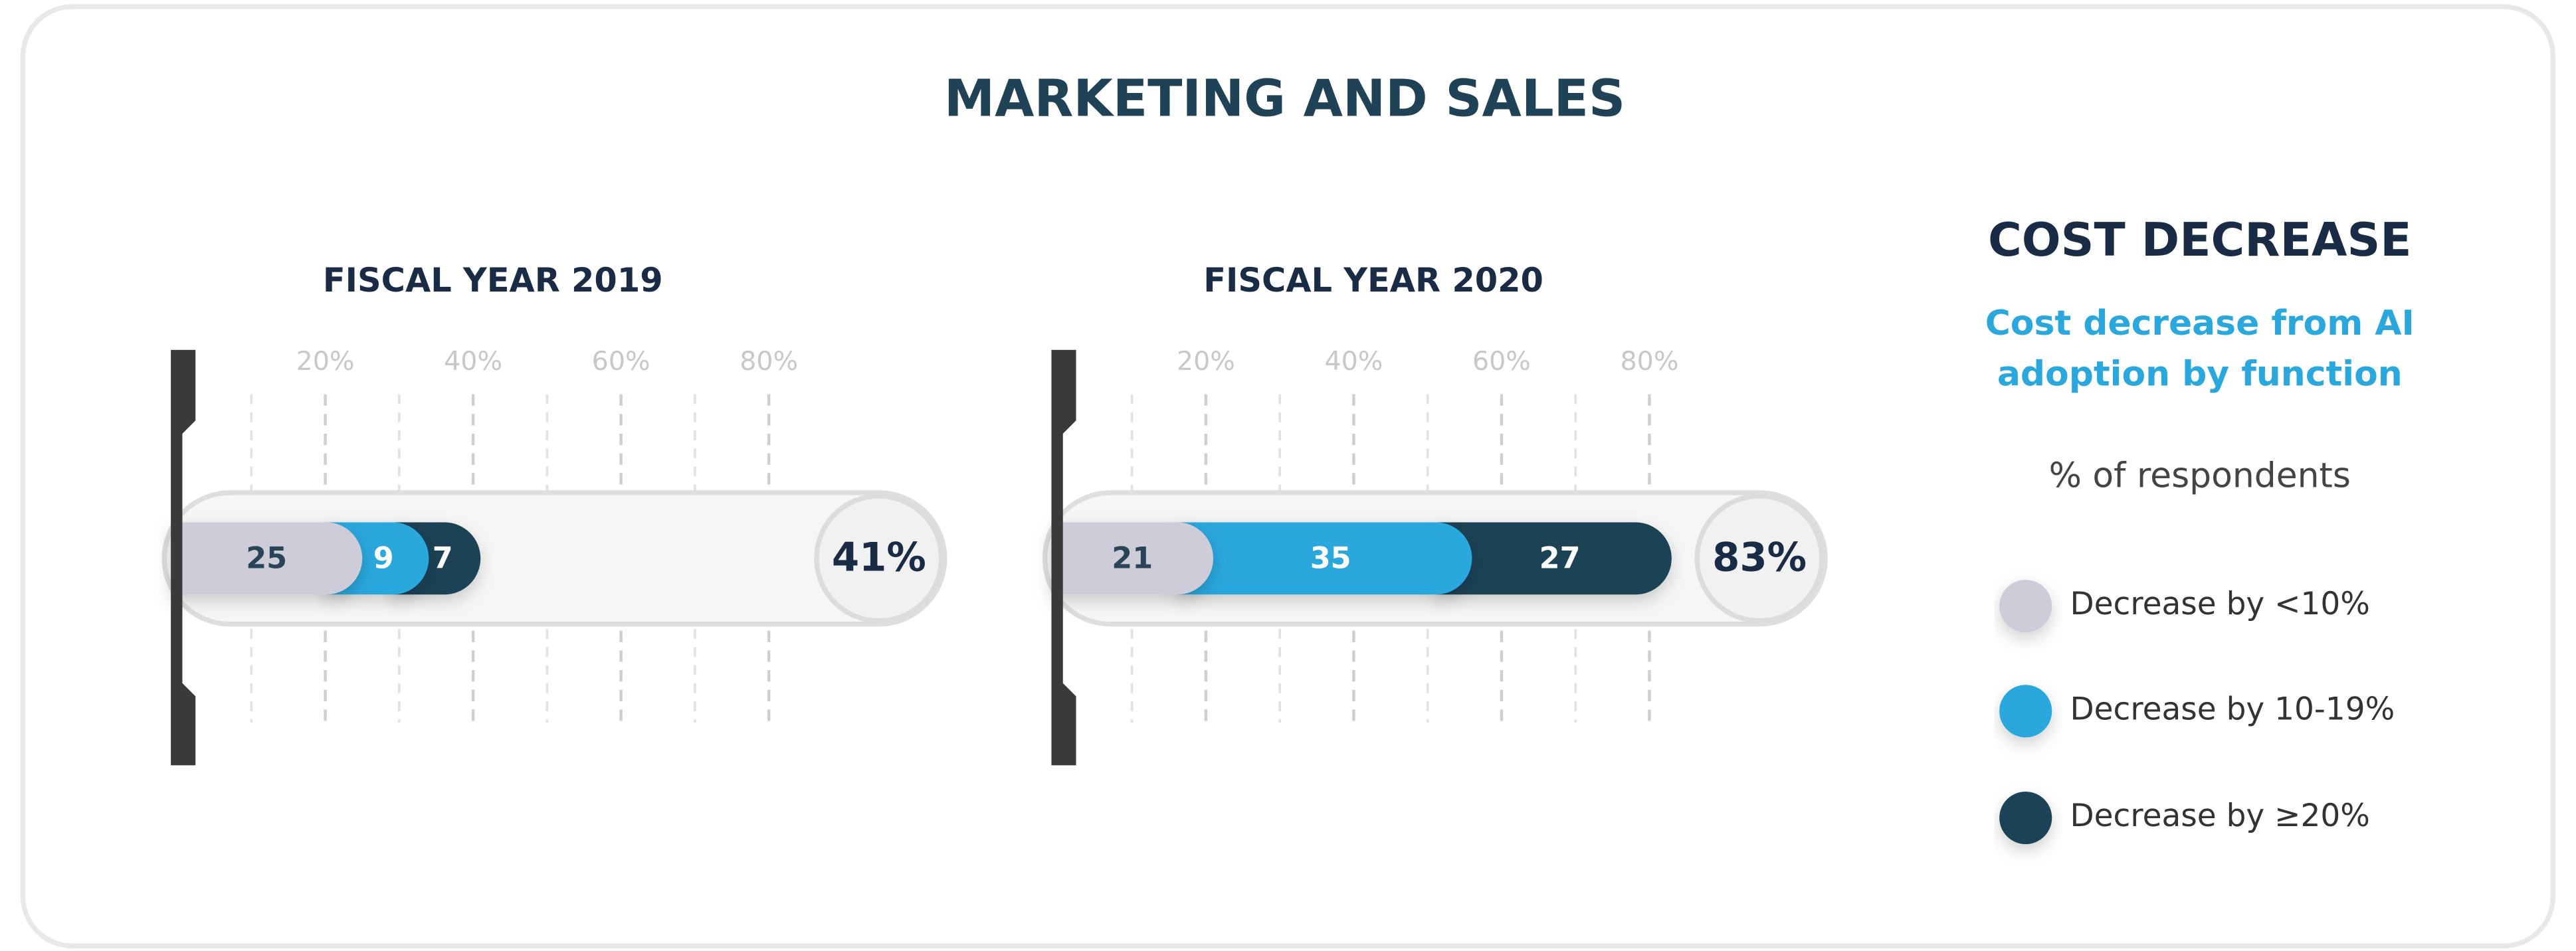 This screenshot has height=951, width=2576. I want to click on panel-title: FISCAL YEAR 2020, so click(1373, 280).